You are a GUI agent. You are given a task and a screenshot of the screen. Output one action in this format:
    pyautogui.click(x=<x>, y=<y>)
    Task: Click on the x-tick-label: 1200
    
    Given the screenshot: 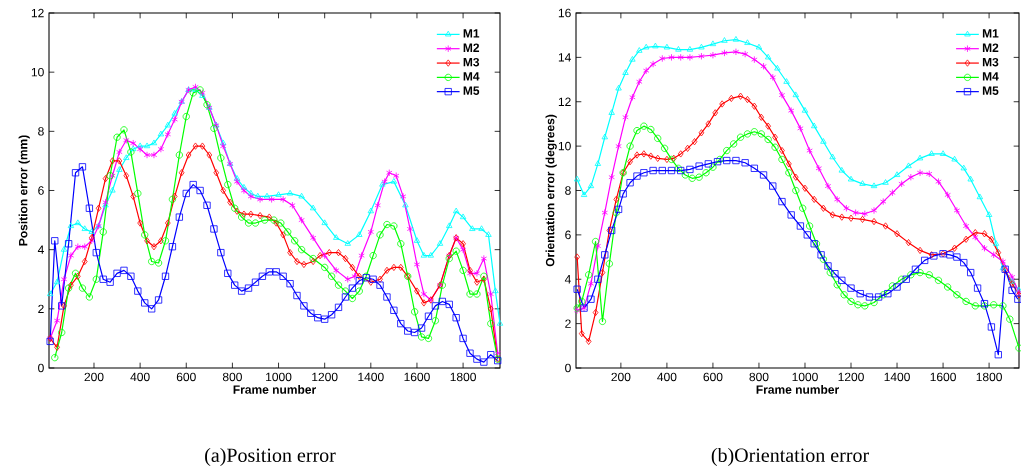 What is the action you would take?
    pyautogui.click(x=851, y=377)
    